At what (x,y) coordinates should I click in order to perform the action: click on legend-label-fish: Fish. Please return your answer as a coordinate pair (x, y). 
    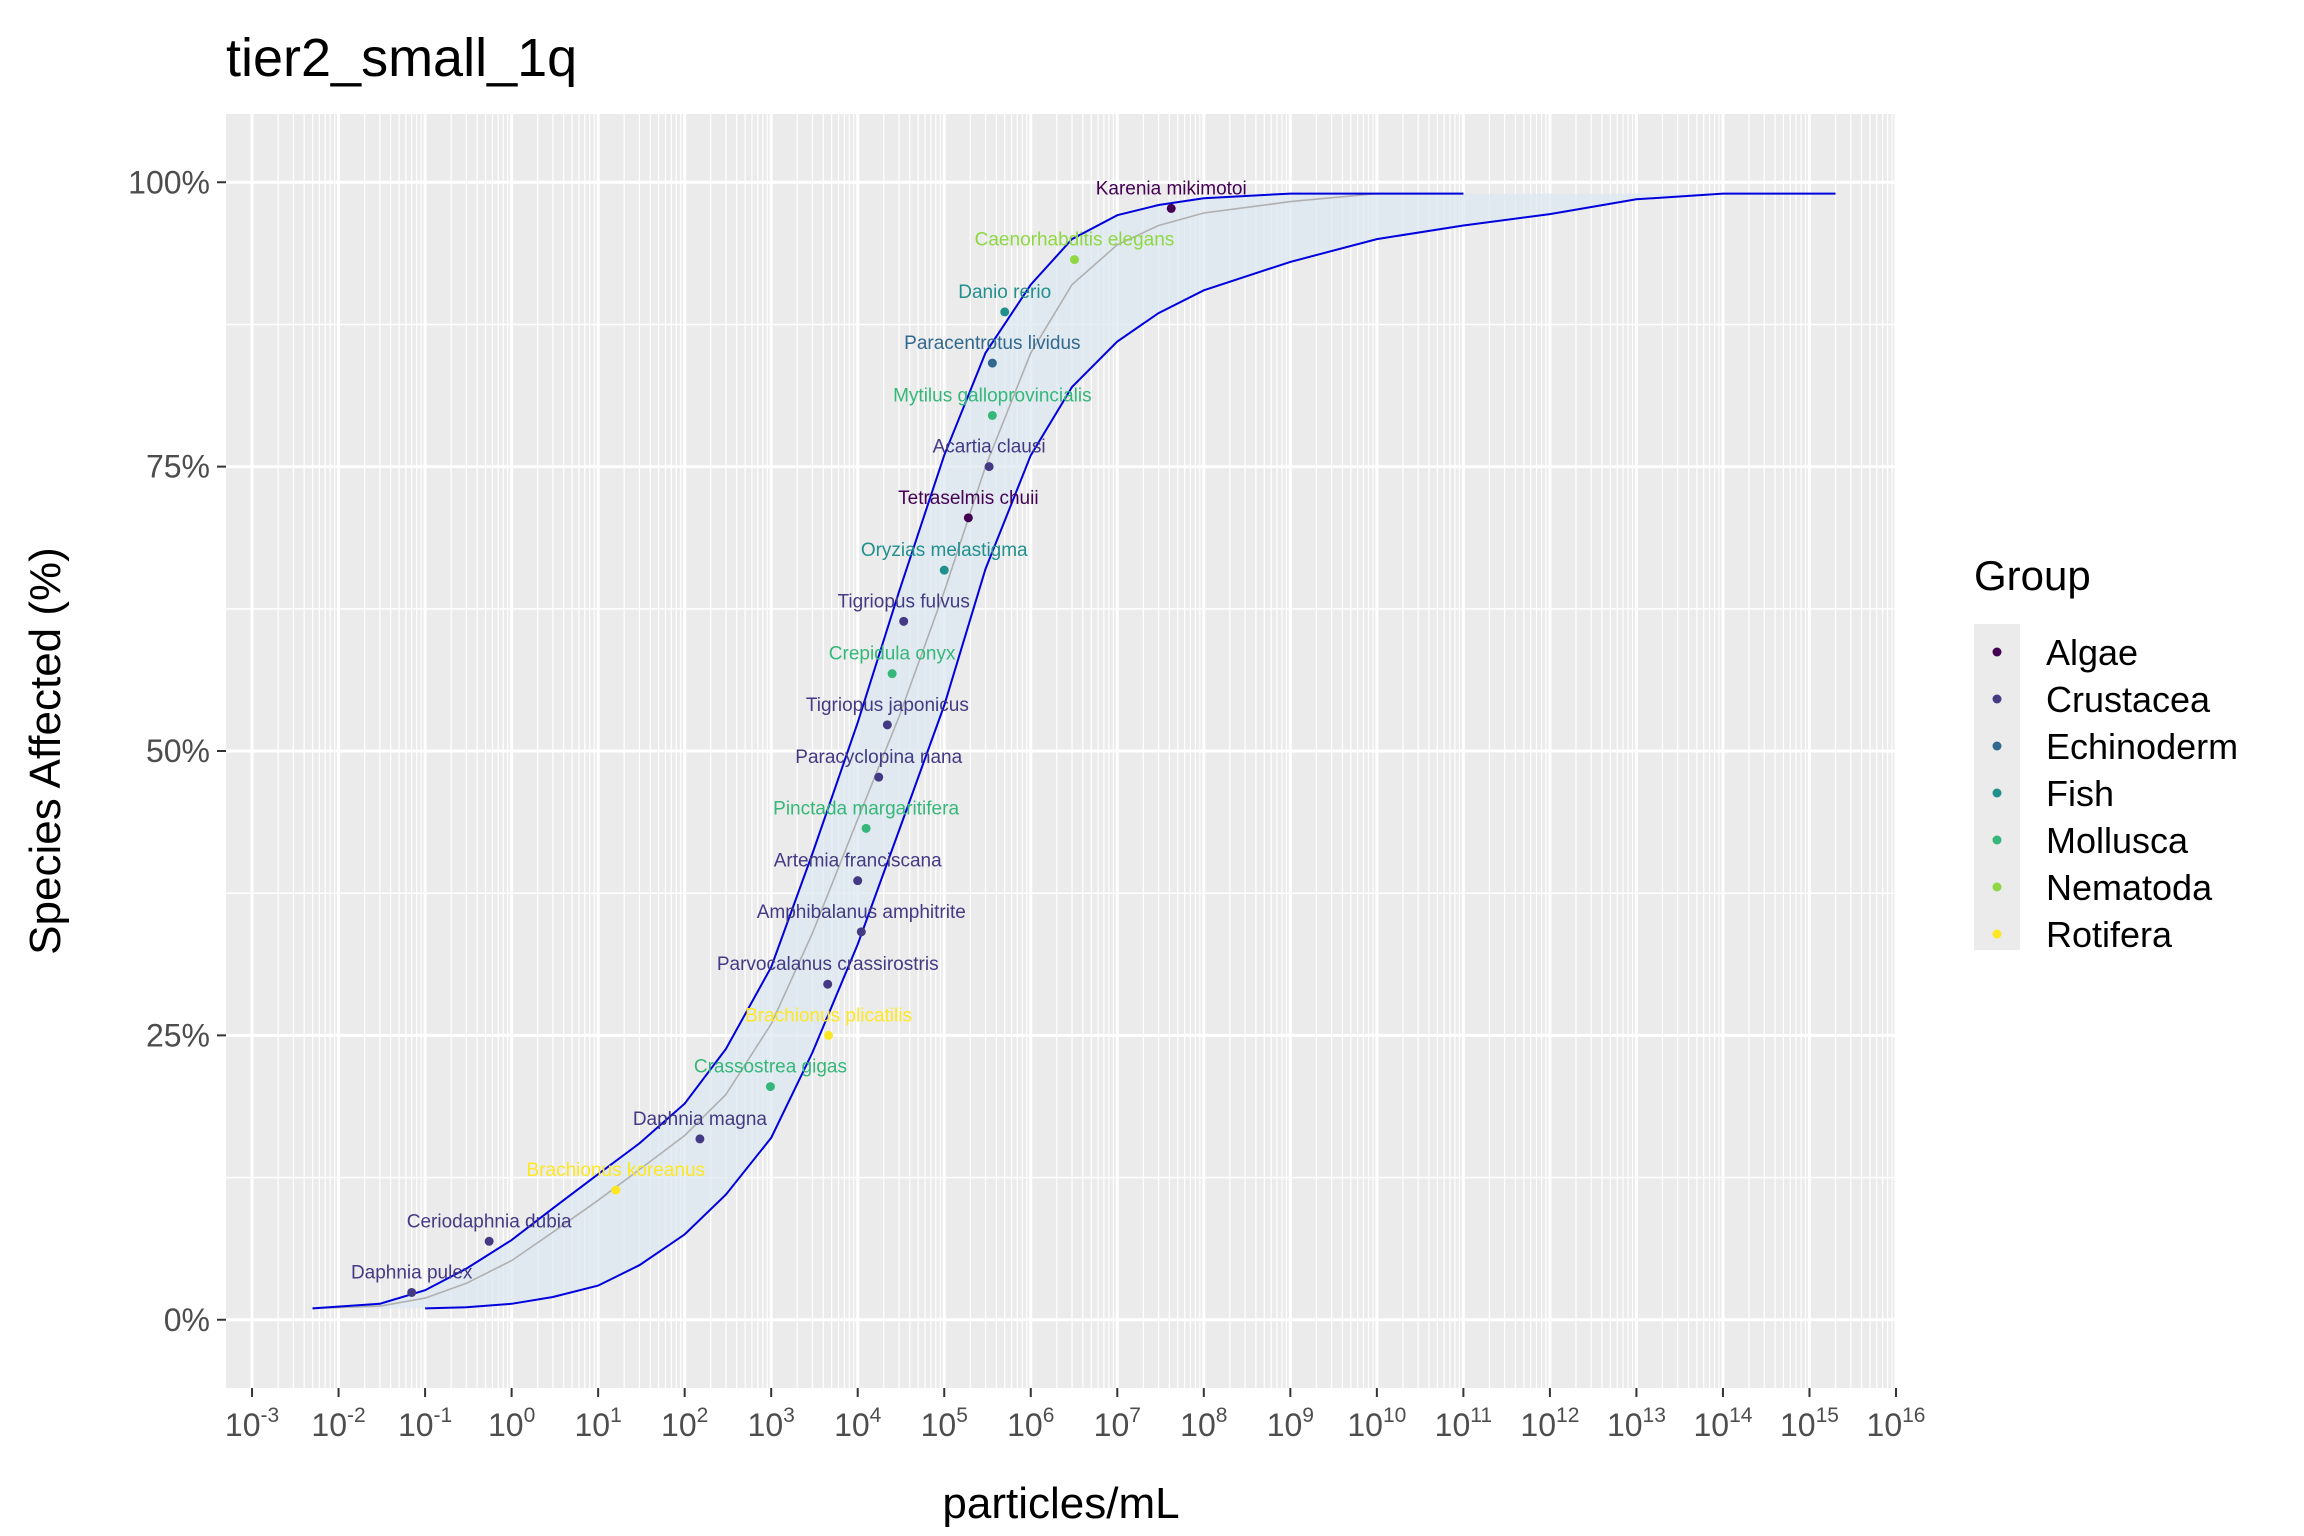
    Looking at the image, I should click on (2080, 793).